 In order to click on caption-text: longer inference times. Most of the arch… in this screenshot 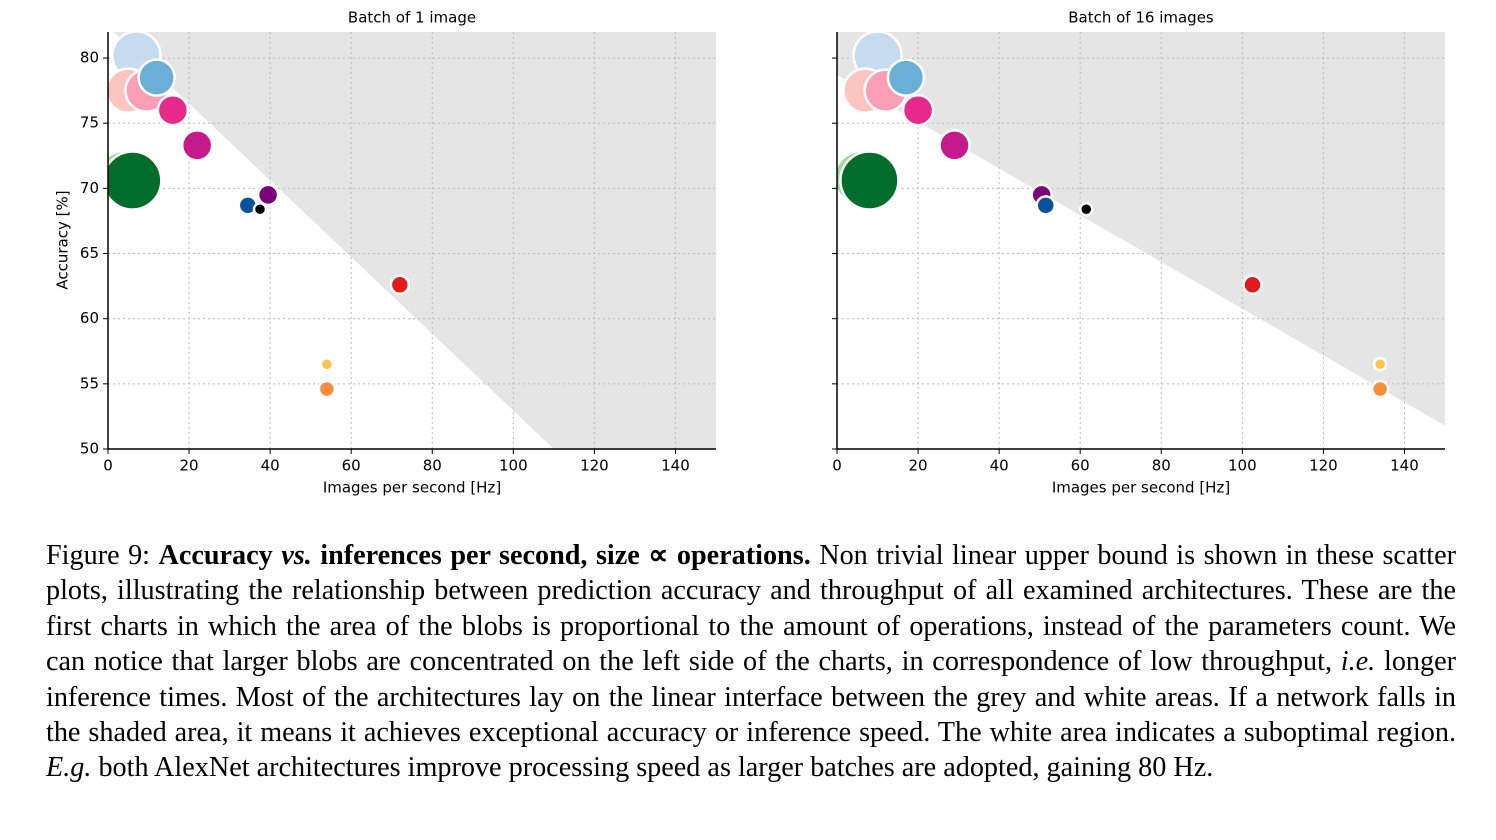, I will do `click(751, 697)`.